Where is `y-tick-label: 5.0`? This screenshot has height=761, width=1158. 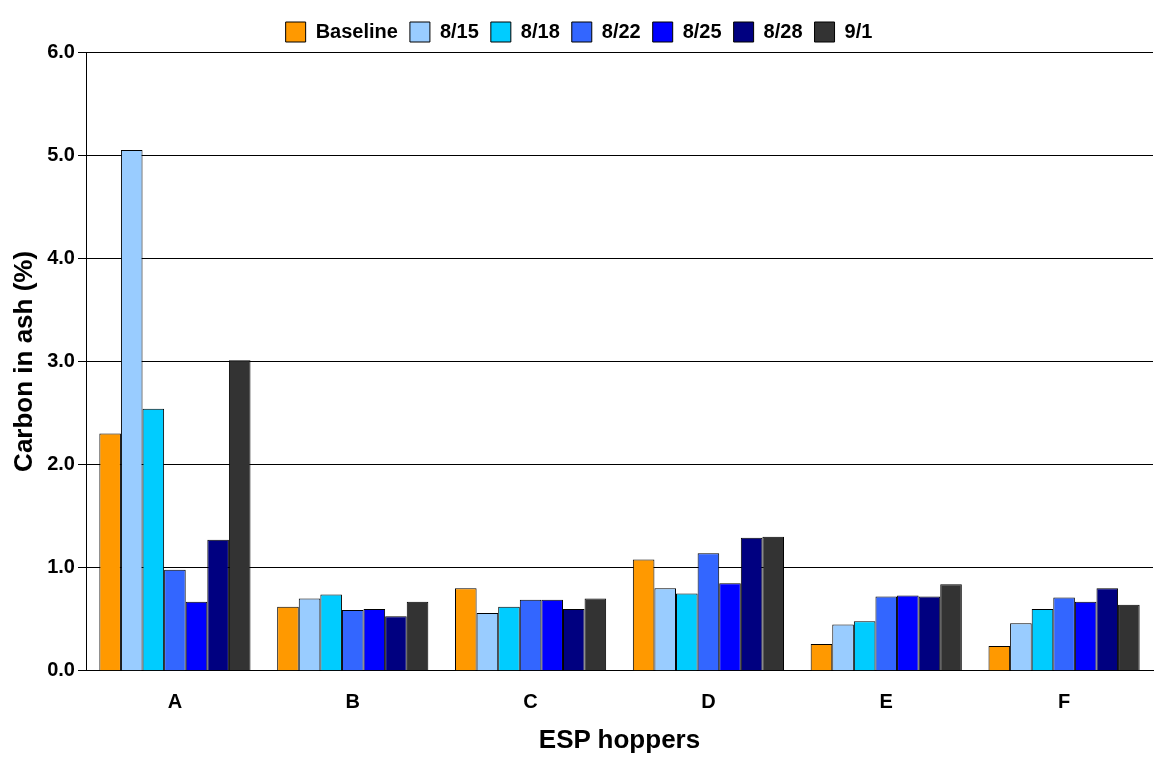
y-tick-label: 5.0 is located at coordinates (61, 153).